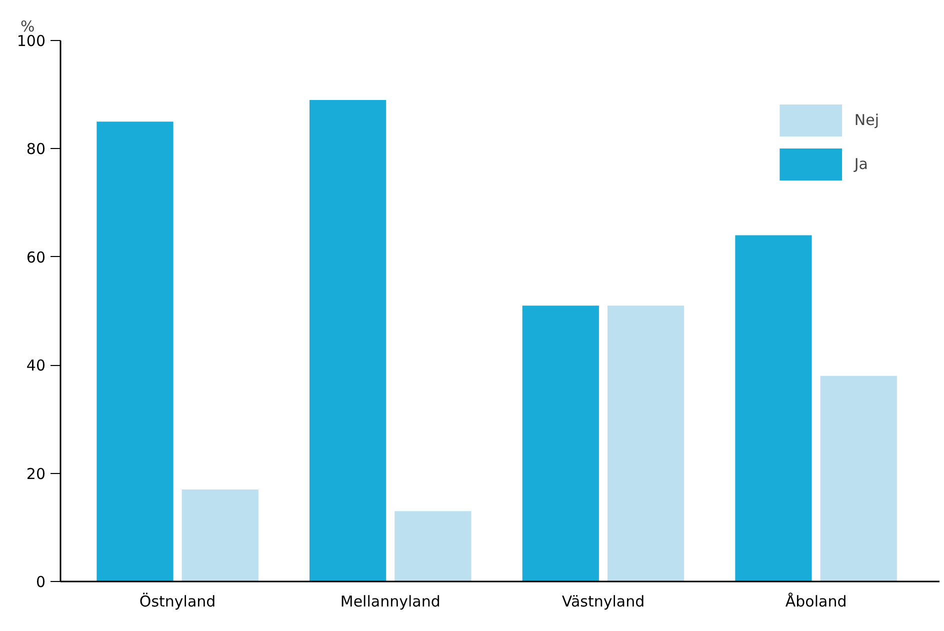 The width and height of the screenshot is (944, 631). What do you see at coordinates (36, 365) in the screenshot?
I see `y-tick-label: 40` at bounding box center [36, 365].